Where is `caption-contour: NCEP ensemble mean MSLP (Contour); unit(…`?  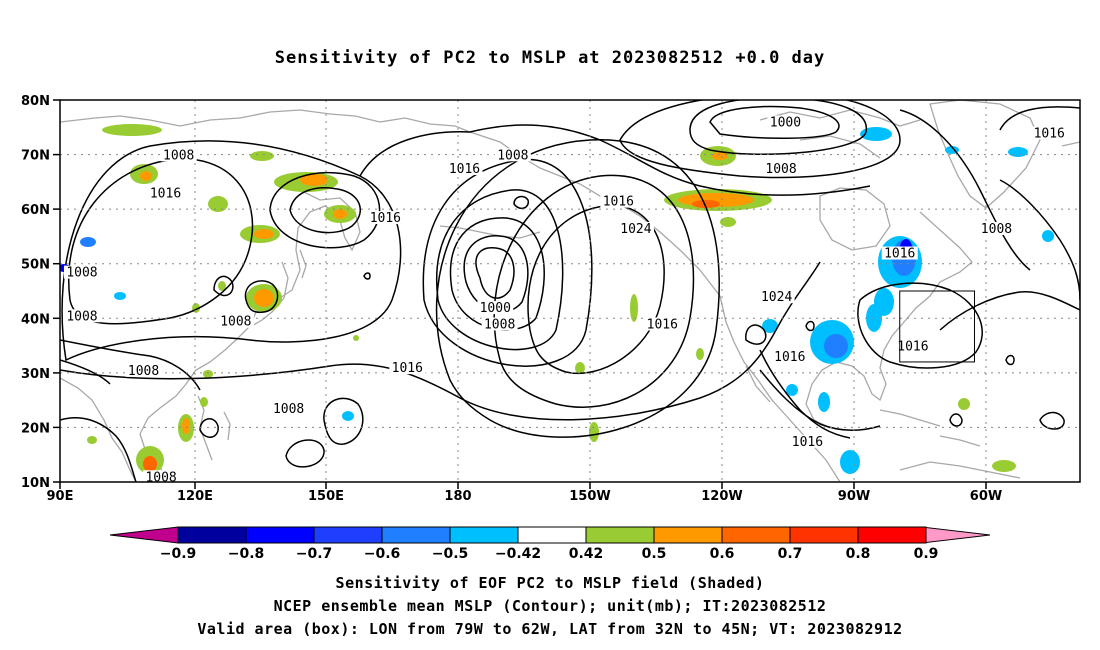
caption-contour: NCEP ensemble mean MSLP (Contour); unit(… is located at coordinates (550, 606).